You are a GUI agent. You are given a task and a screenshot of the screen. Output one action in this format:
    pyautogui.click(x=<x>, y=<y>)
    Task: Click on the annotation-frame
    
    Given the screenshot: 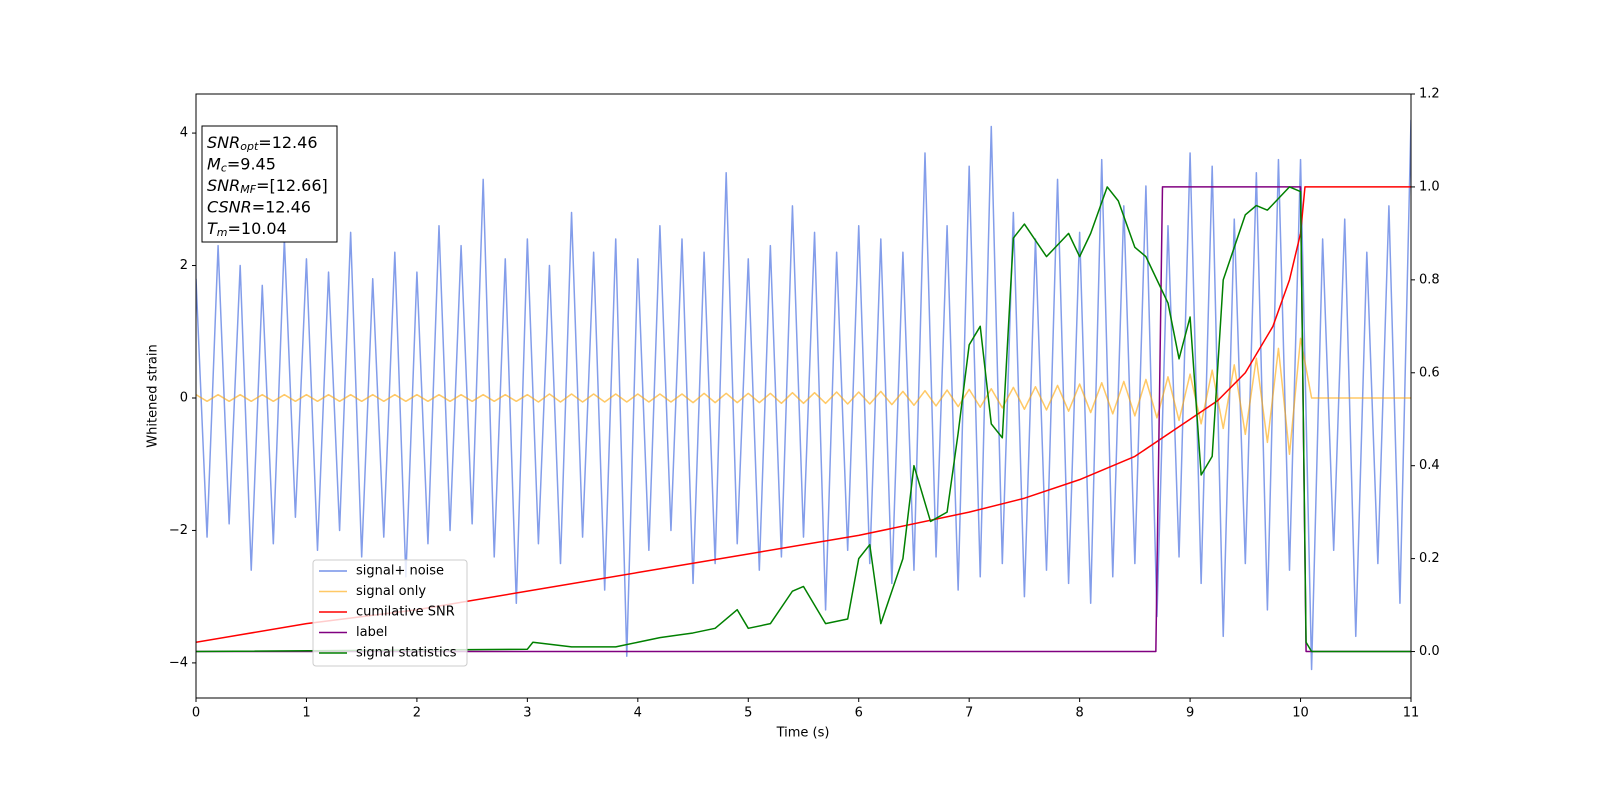 What is the action you would take?
    pyautogui.click(x=269, y=184)
    